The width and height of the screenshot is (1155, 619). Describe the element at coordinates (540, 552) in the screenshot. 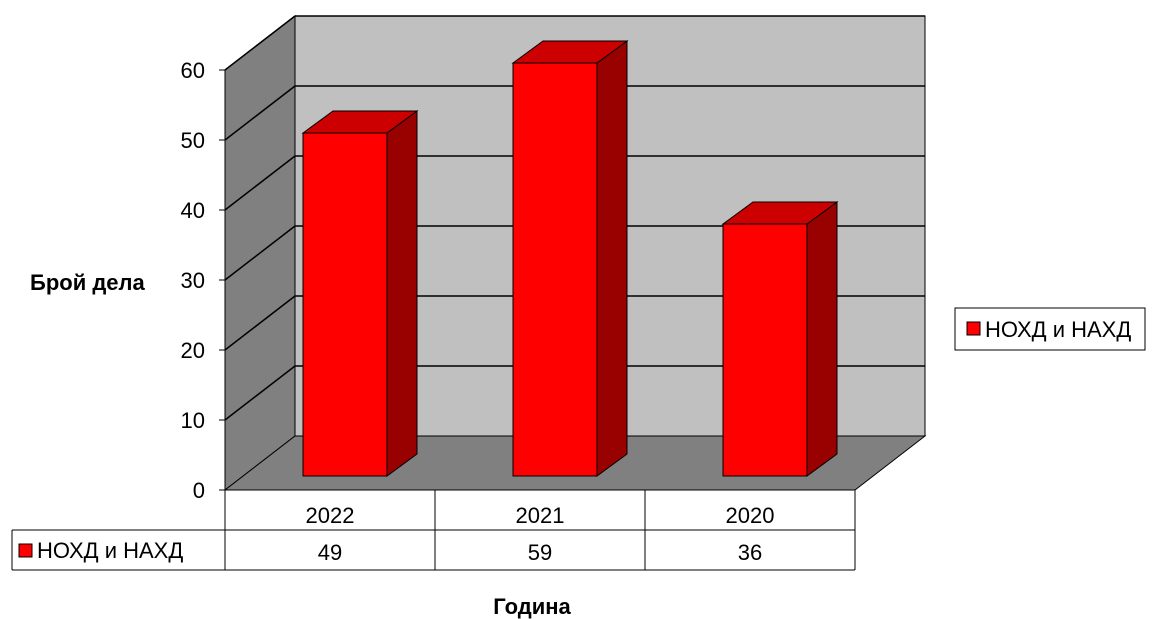

I see `data-label: 59` at that location.